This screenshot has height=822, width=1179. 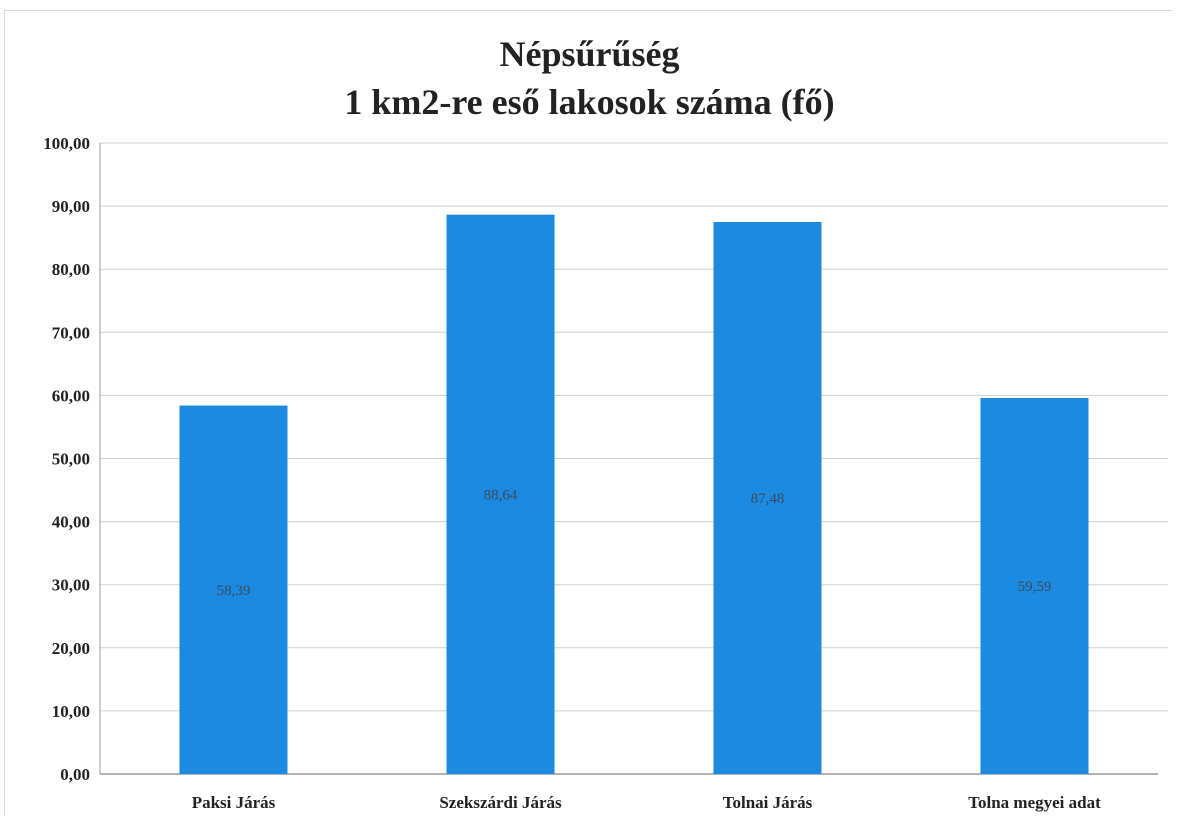 What do you see at coordinates (71, 206) in the screenshot?
I see `y-tick-label: 90,00` at bounding box center [71, 206].